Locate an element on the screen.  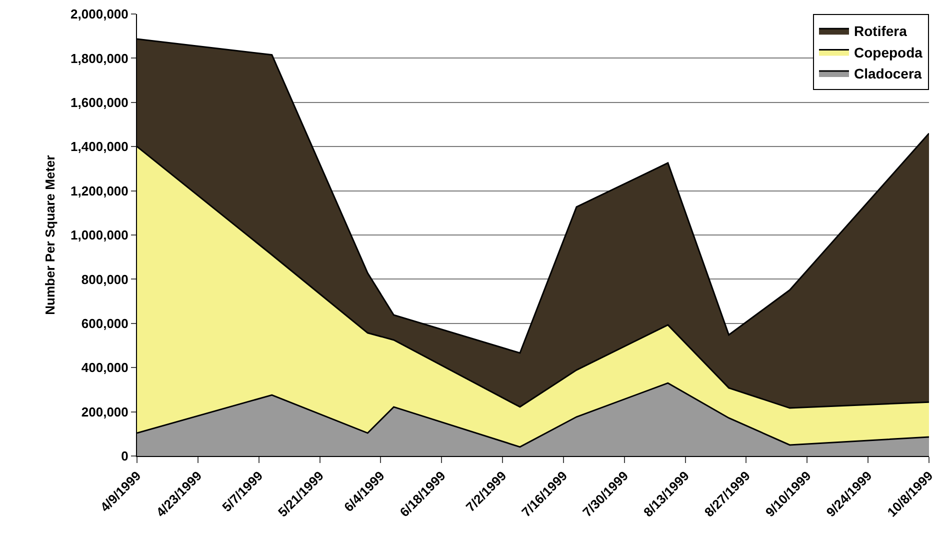
y-tick-label: 200,000 is located at coordinates (104, 412).